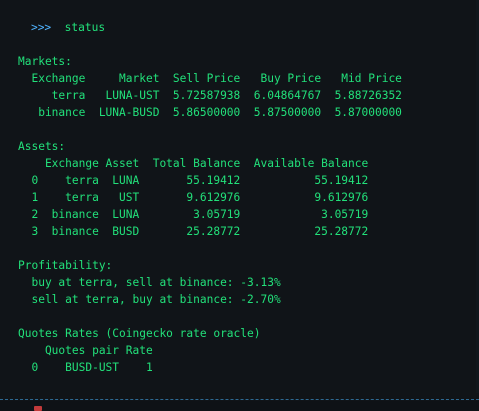  Describe the element at coordinates (139, 333) in the screenshot. I see `quotes-heading: Quotes Rates (Coingecko rate oracle)` at that location.